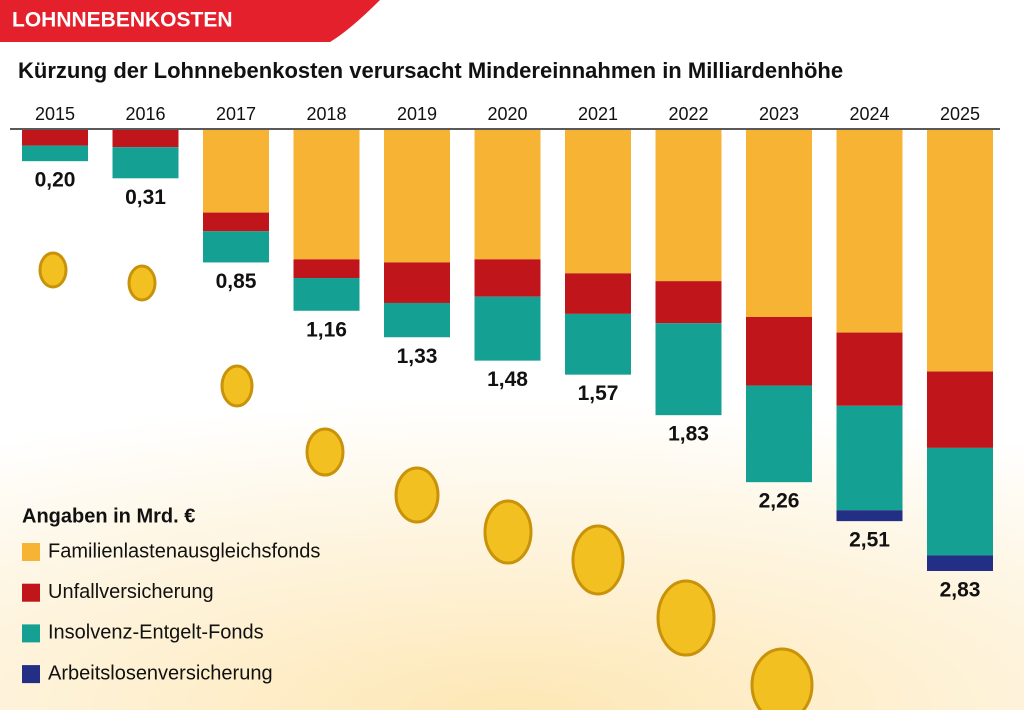  I want to click on value-label: 0,31, so click(145, 197).